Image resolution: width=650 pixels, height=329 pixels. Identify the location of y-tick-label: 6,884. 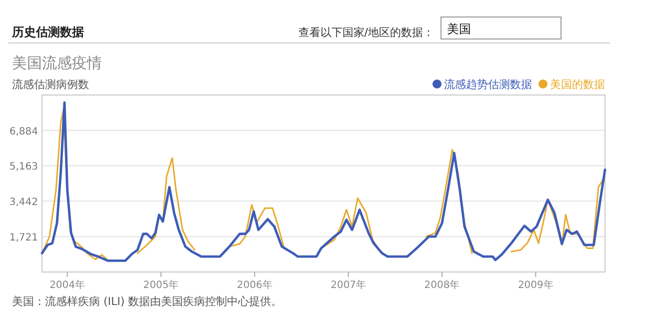
(23, 132).